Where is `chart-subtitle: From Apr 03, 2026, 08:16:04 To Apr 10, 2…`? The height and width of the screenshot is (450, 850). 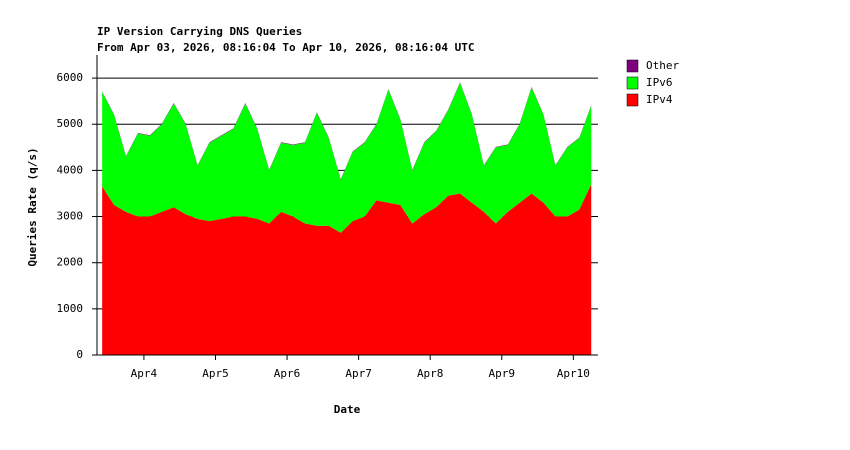
chart-subtitle: From Apr 03, 2026, 08:16:04 To Apr 10, 2… is located at coordinates (286, 47).